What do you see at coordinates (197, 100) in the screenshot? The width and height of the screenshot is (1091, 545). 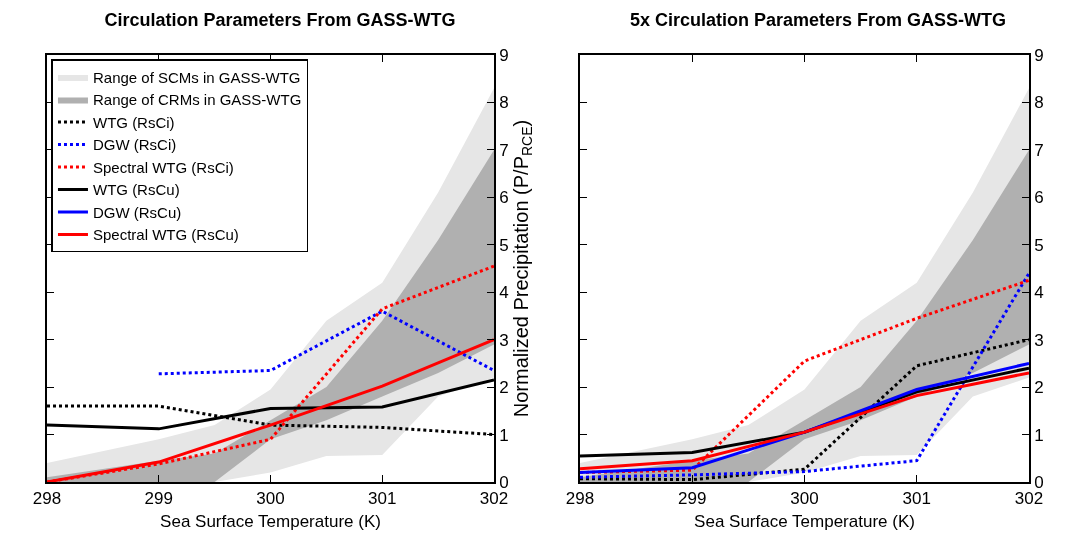 I see `legend-label: Range of CRMs in GASS-WTG` at bounding box center [197, 100].